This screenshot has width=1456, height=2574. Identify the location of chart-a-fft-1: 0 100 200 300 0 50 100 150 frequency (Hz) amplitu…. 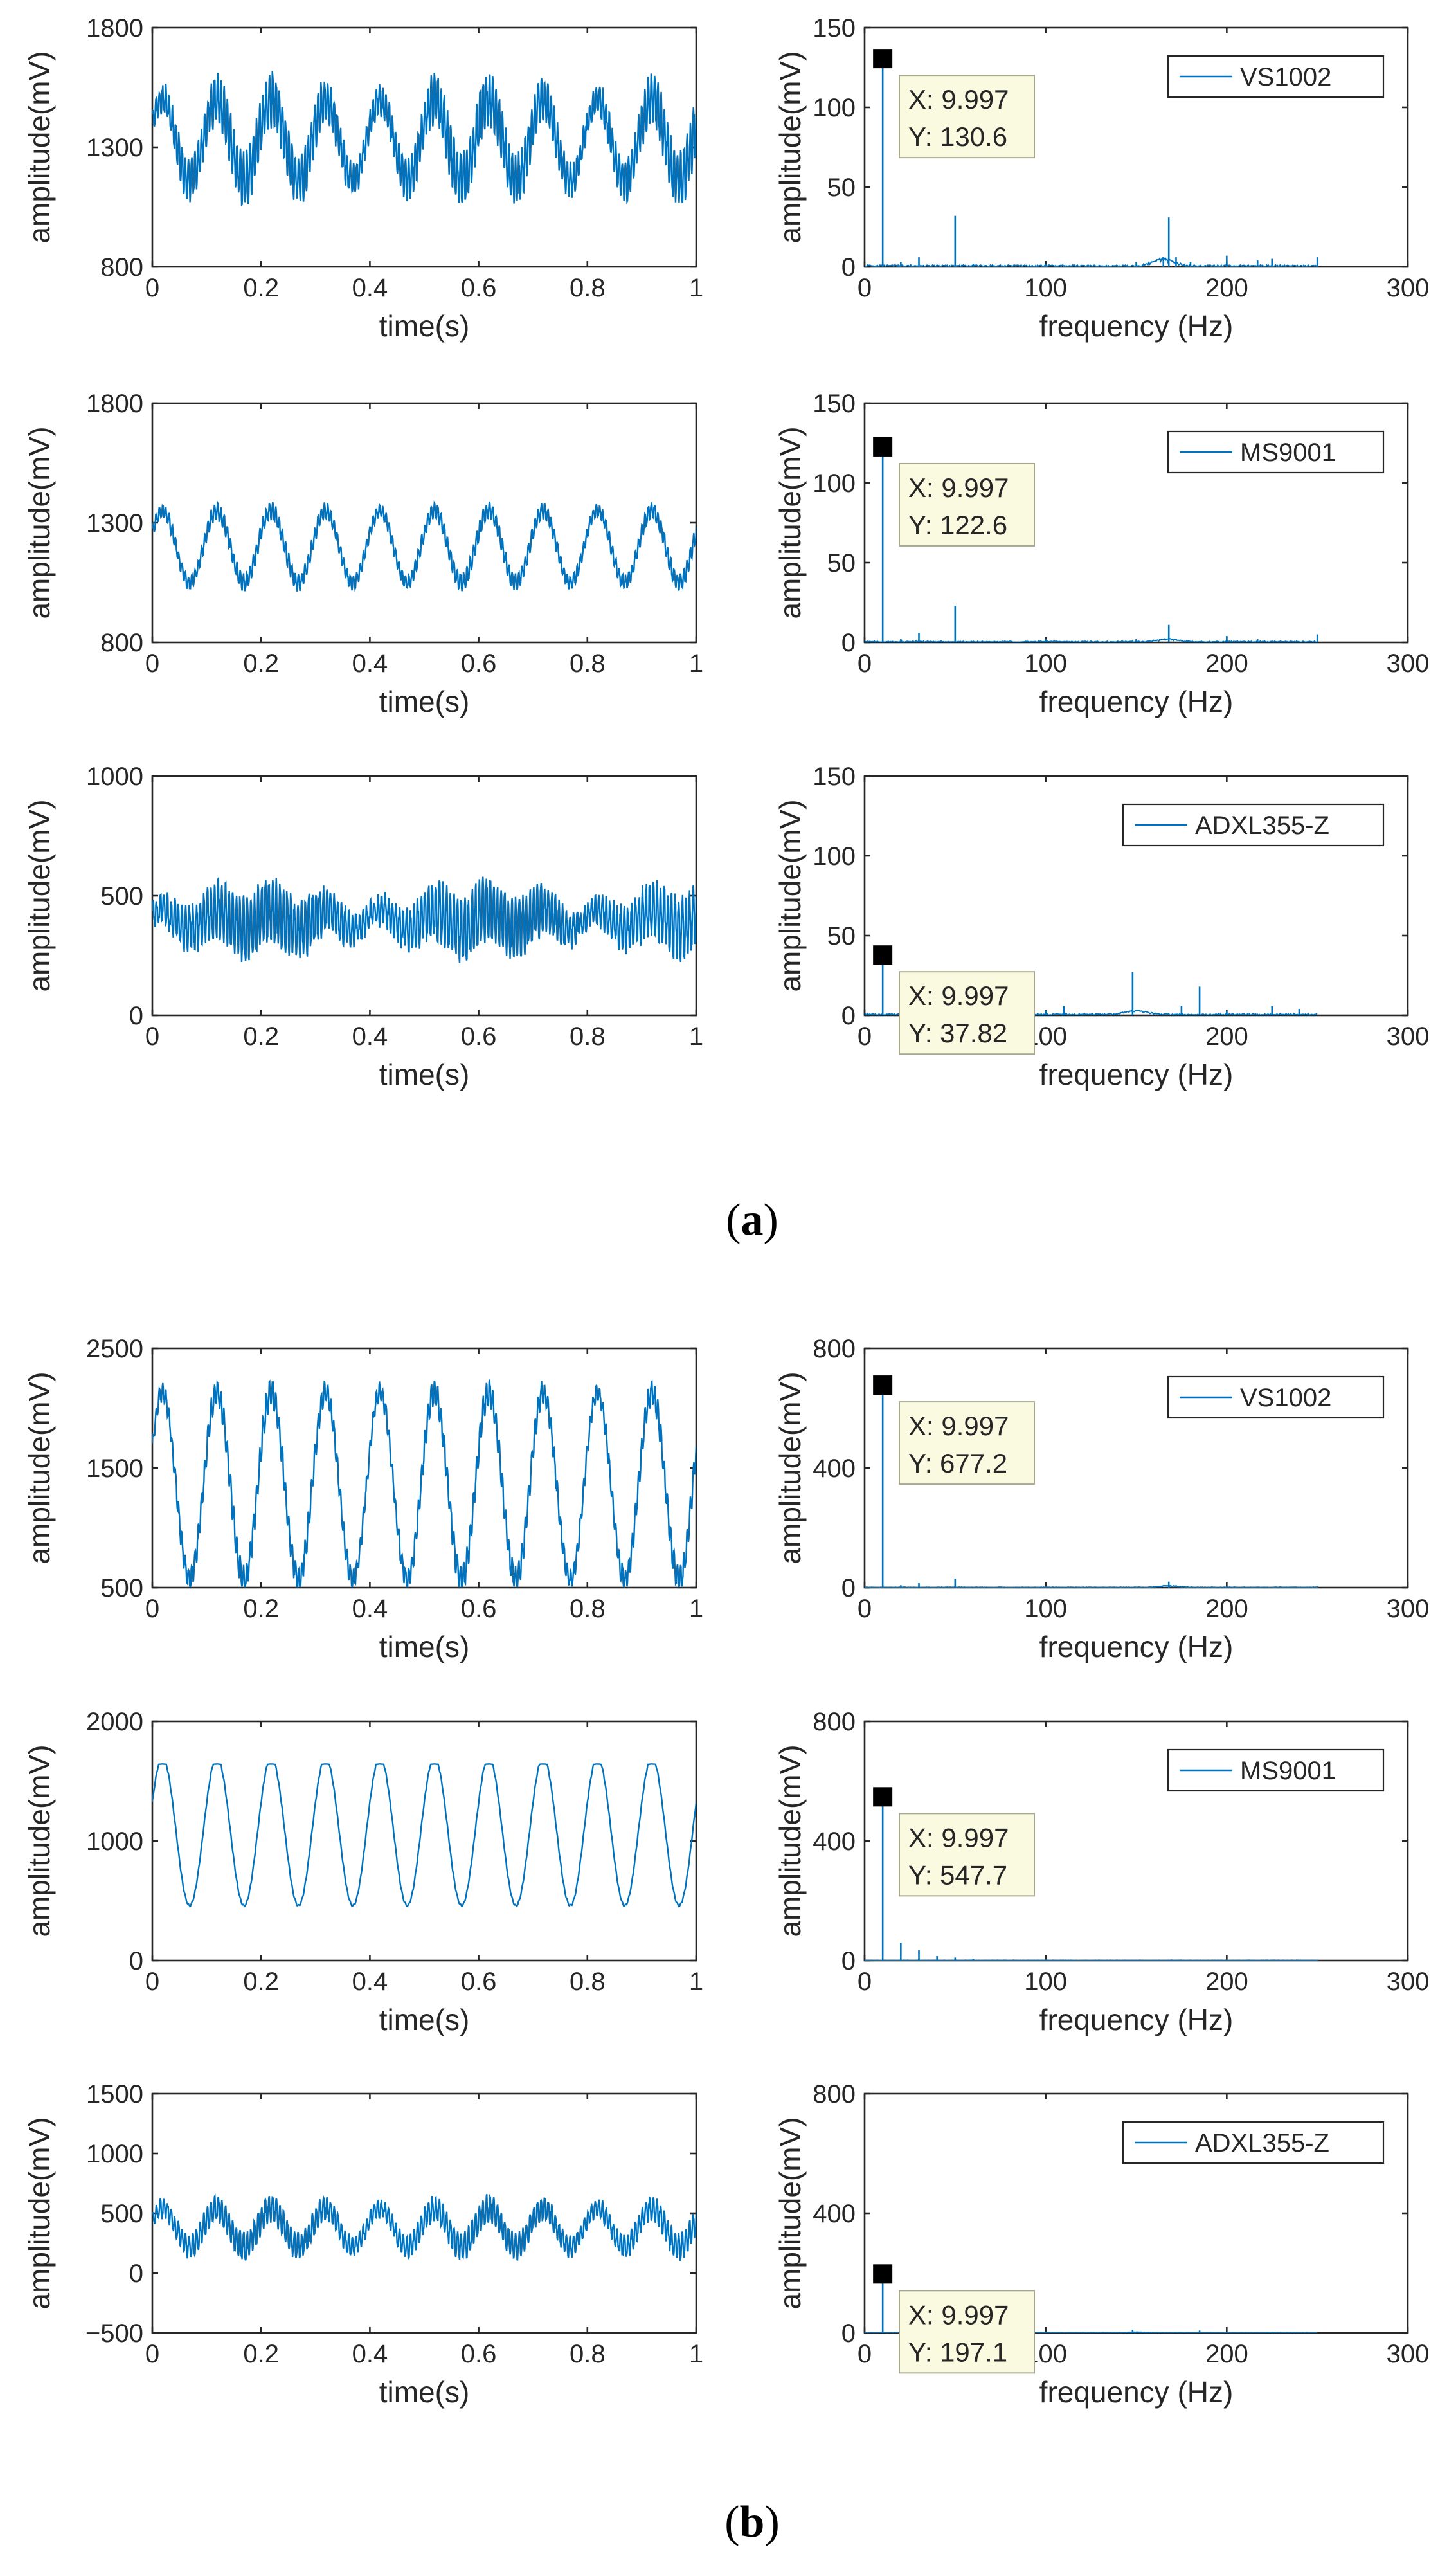
(1101, 178).